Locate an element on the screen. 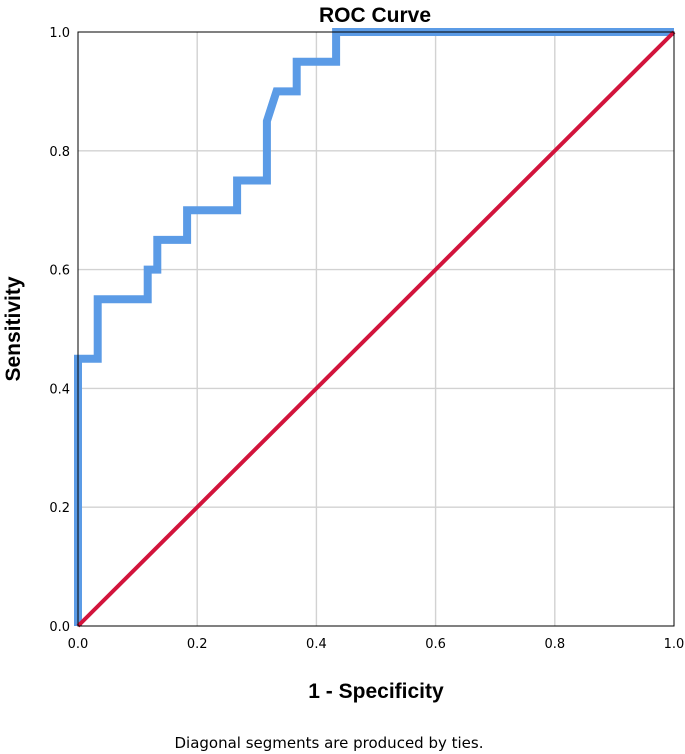 Image resolution: width=685 pixels, height=754 pixels. x-axis-label: 1 - Specificity is located at coordinates (376, 691).